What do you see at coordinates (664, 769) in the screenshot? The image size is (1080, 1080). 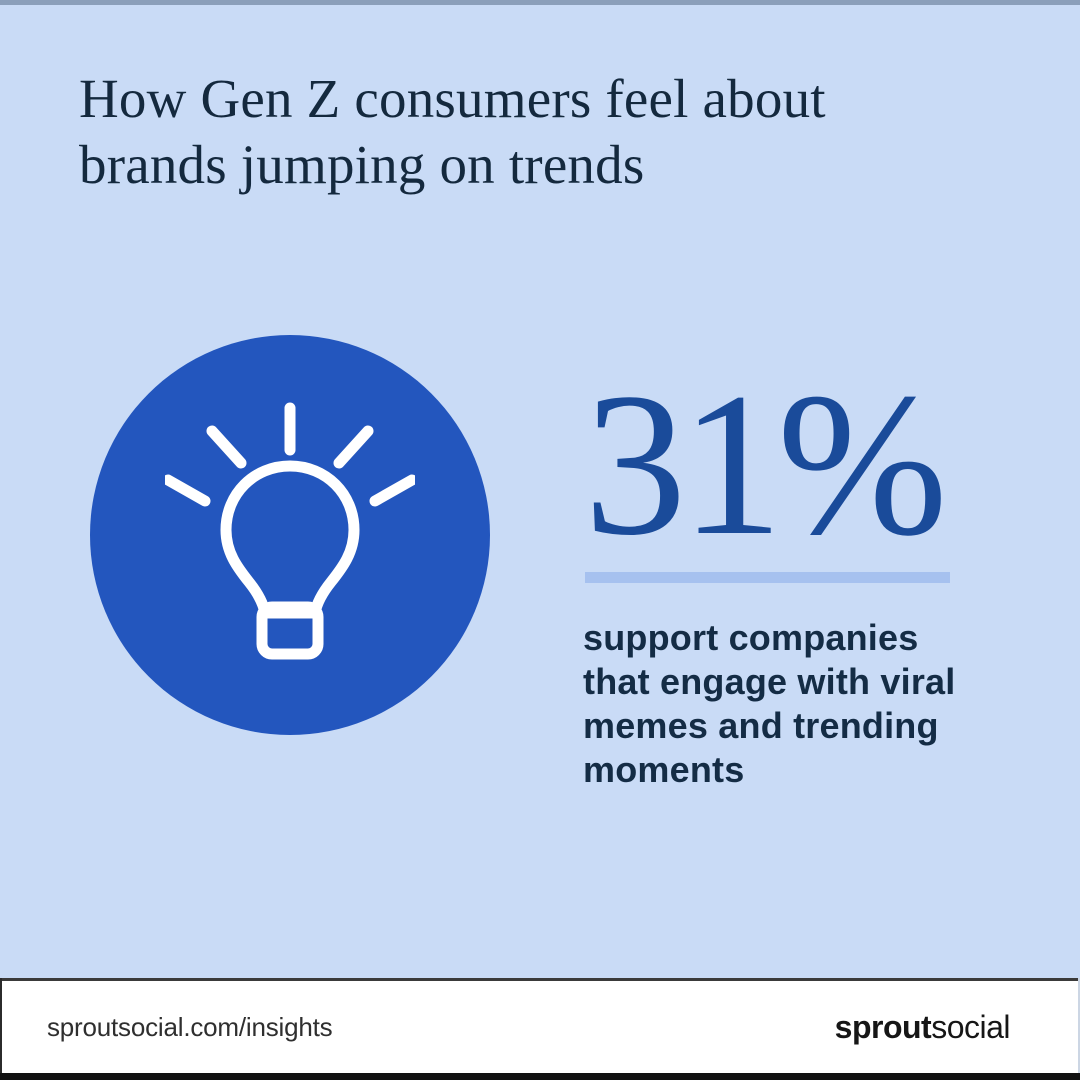 I see `stat-description-line-4: moments` at bounding box center [664, 769].